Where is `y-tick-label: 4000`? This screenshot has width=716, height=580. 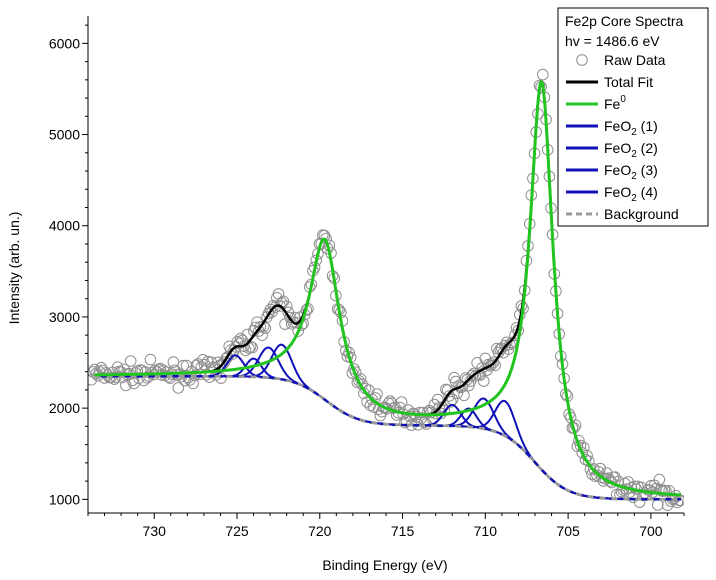 y-tick-label: 4000 is located at coordinates (64, 226).